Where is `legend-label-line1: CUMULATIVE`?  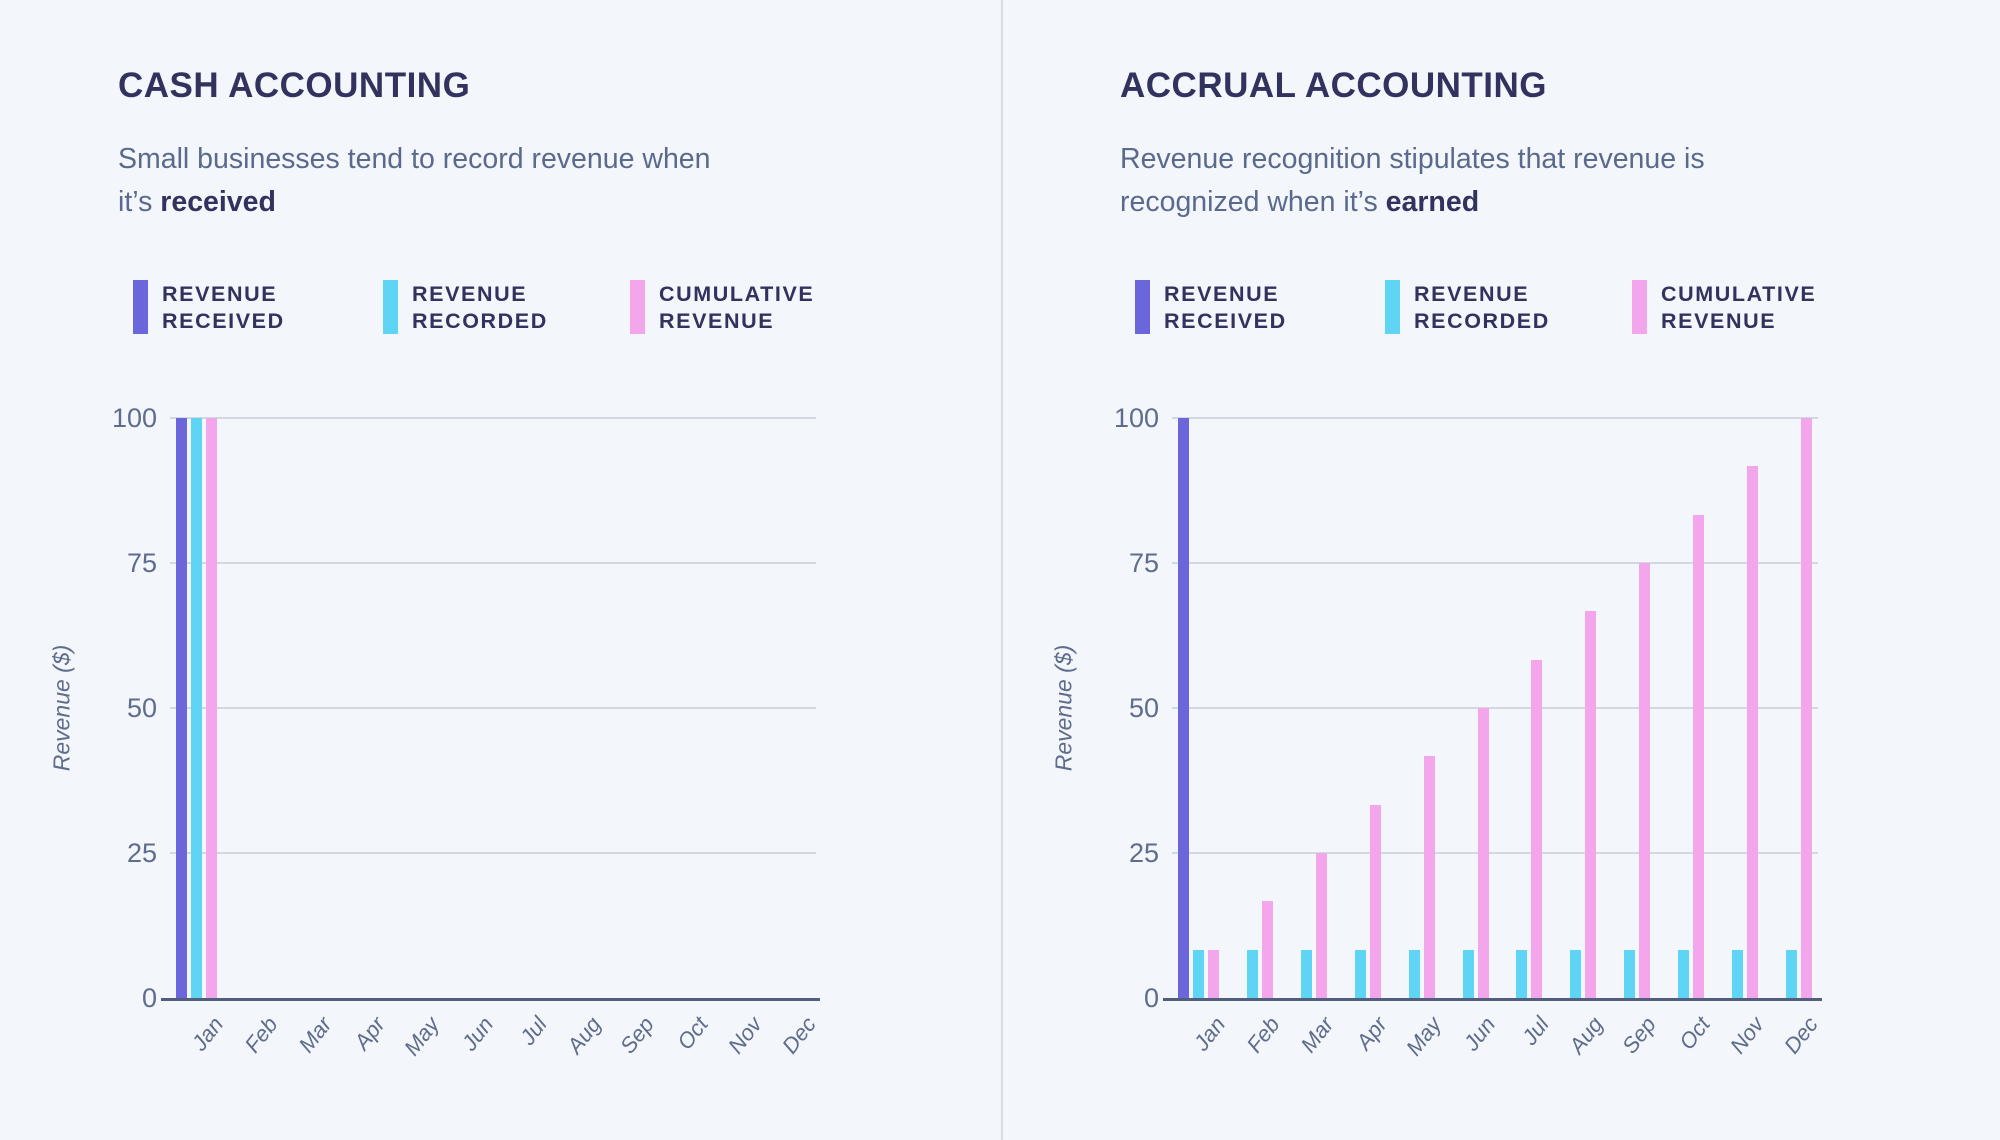 legend-label-line1: CUMULATIVE is located at coordinates (737, 294).